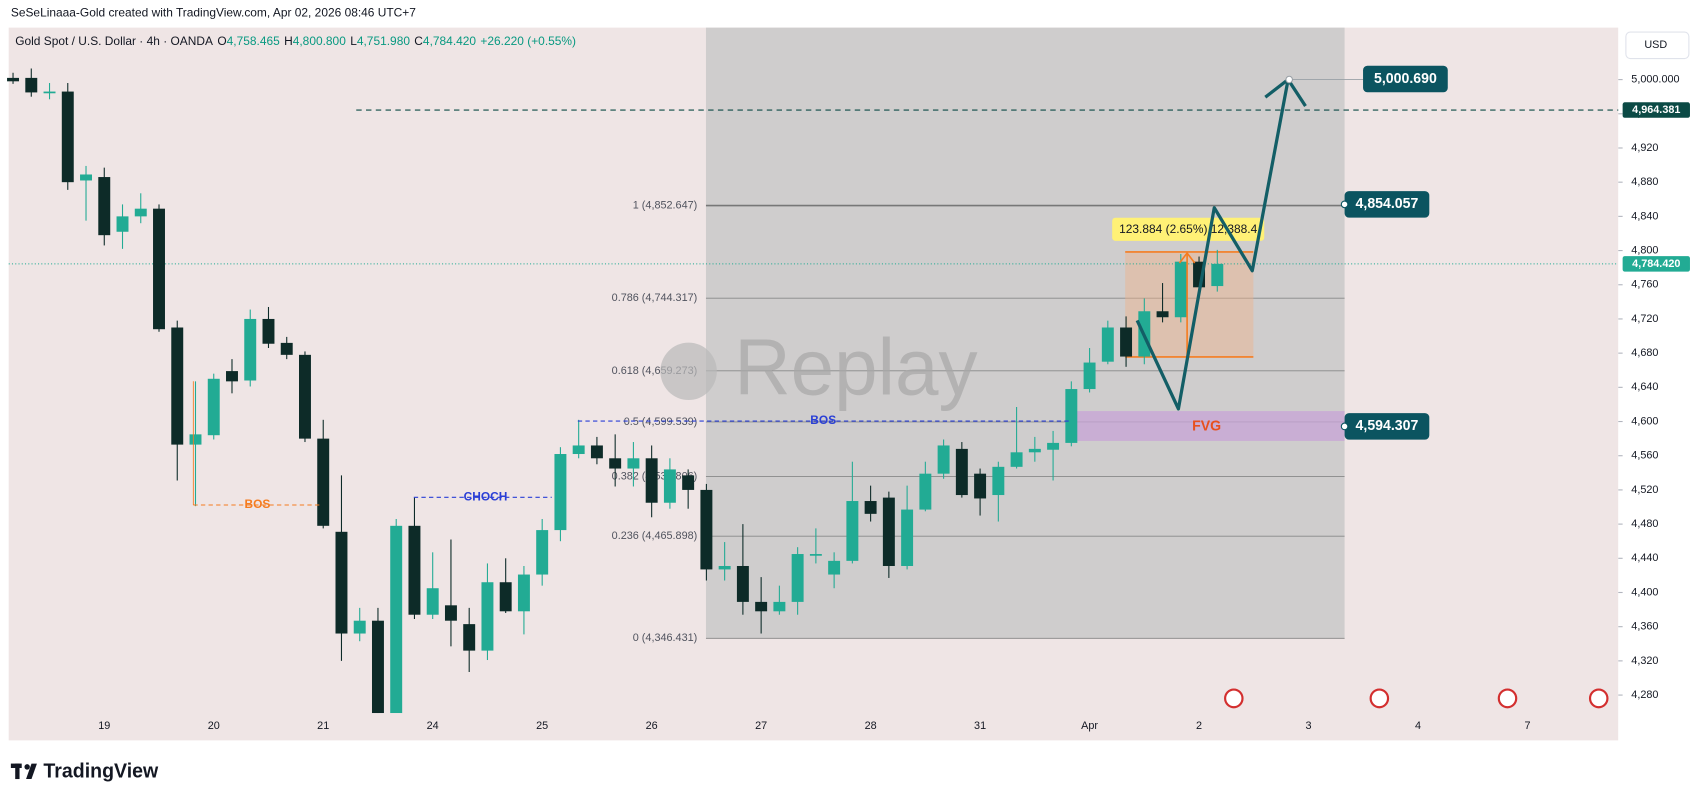  I want to click on legend-key: O, so click(221, 41).